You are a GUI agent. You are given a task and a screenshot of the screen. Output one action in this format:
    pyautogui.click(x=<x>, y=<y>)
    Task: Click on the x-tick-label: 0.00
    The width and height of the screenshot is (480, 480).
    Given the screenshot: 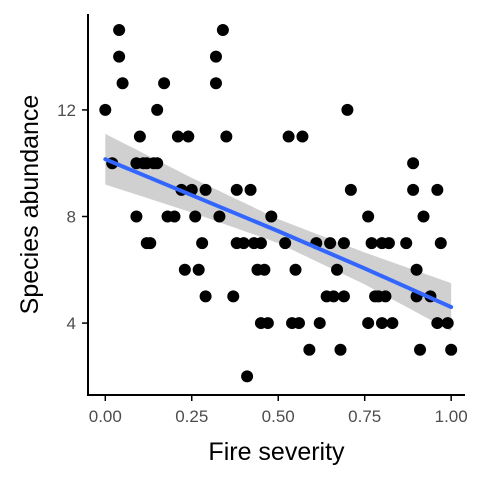 What is the action you would take?
    pyautogui.click(x=105, y=416)
    